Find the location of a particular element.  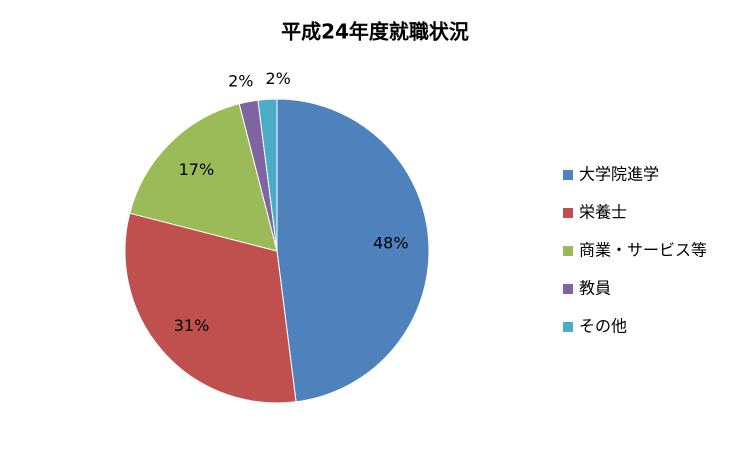

legend-label: 教員 is located at coordinates (595, 288).